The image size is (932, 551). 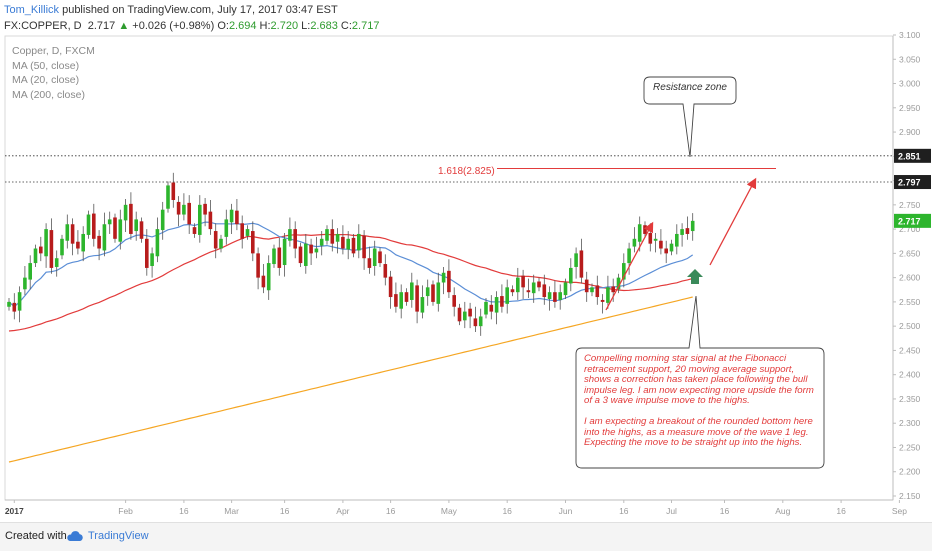 What do you see at coordinates (46, 80) in the screenshot?
I see `legend-ma20: MA (20, close)` at bounding box center [46, 80].